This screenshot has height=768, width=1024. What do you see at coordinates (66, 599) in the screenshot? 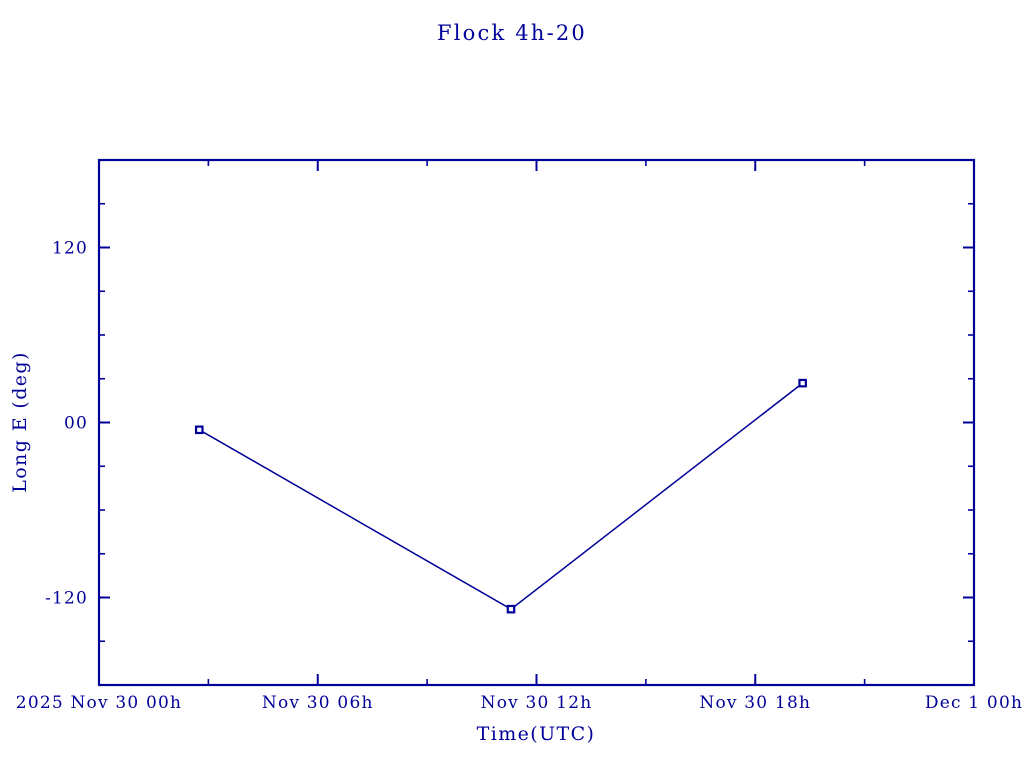
I see `y-tick-label: -120` at bounding box center [66, 599].